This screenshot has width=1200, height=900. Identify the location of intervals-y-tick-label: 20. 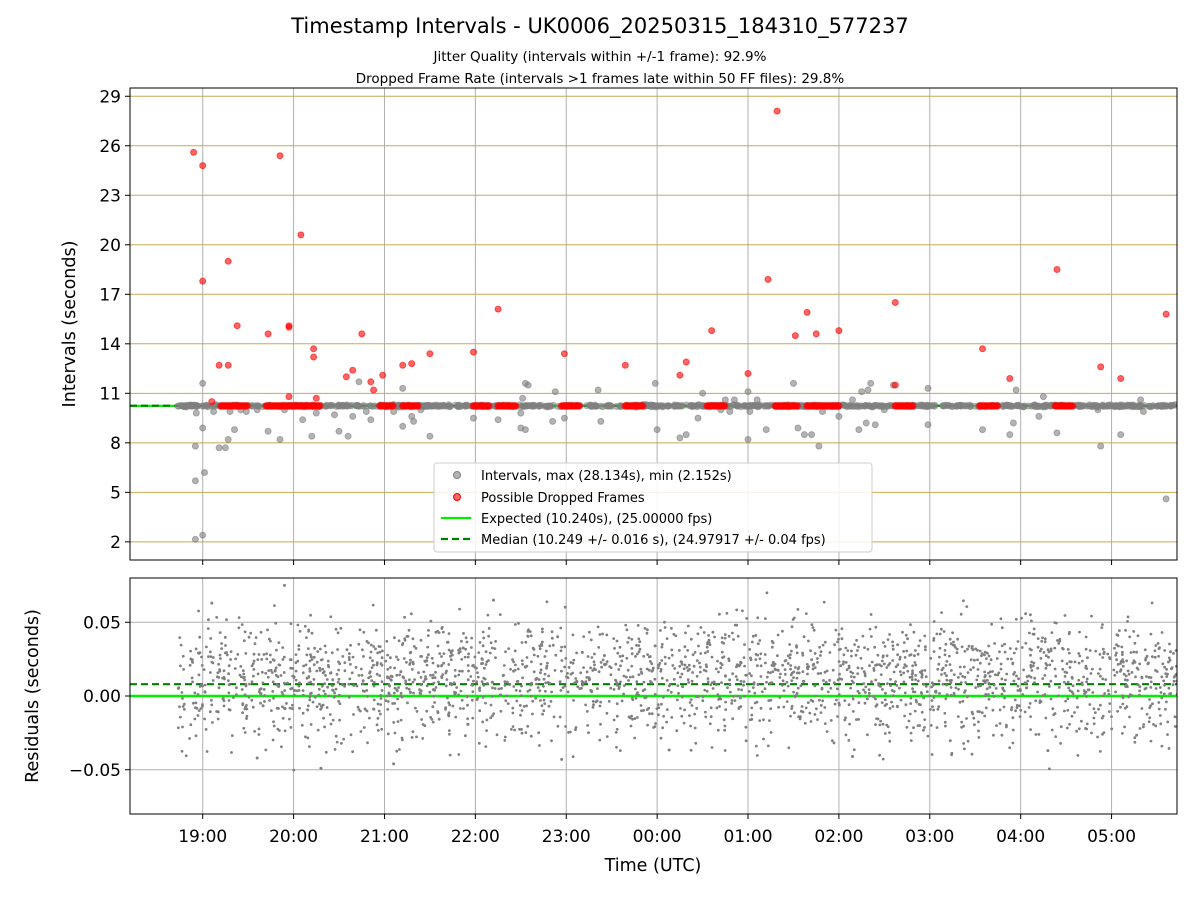
(110, 246).